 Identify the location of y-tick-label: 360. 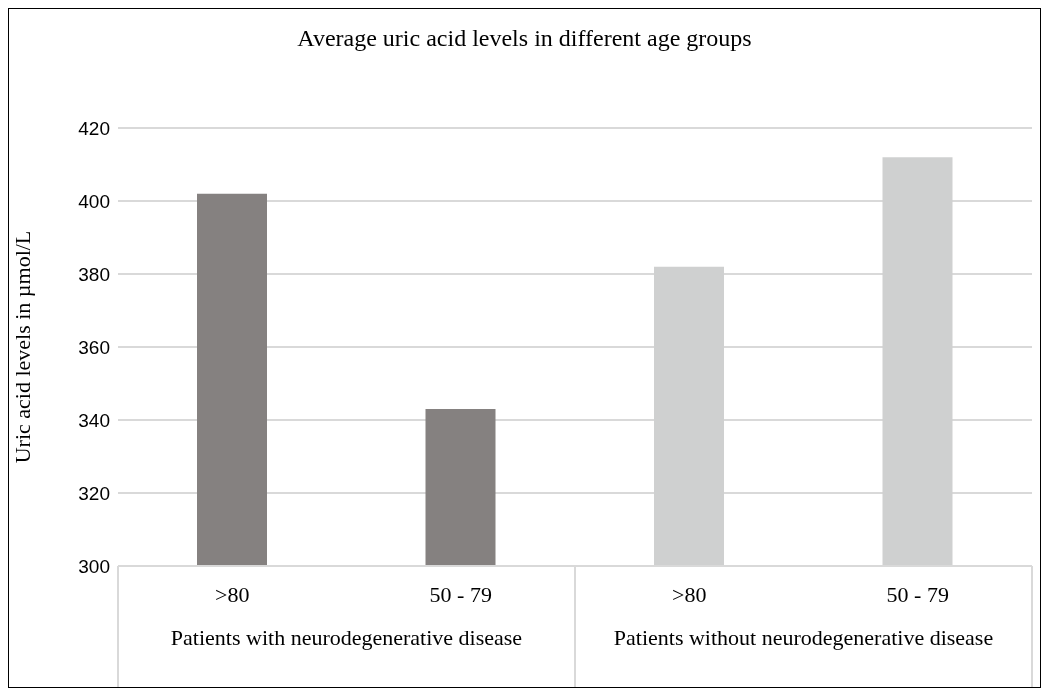
(94, 347).